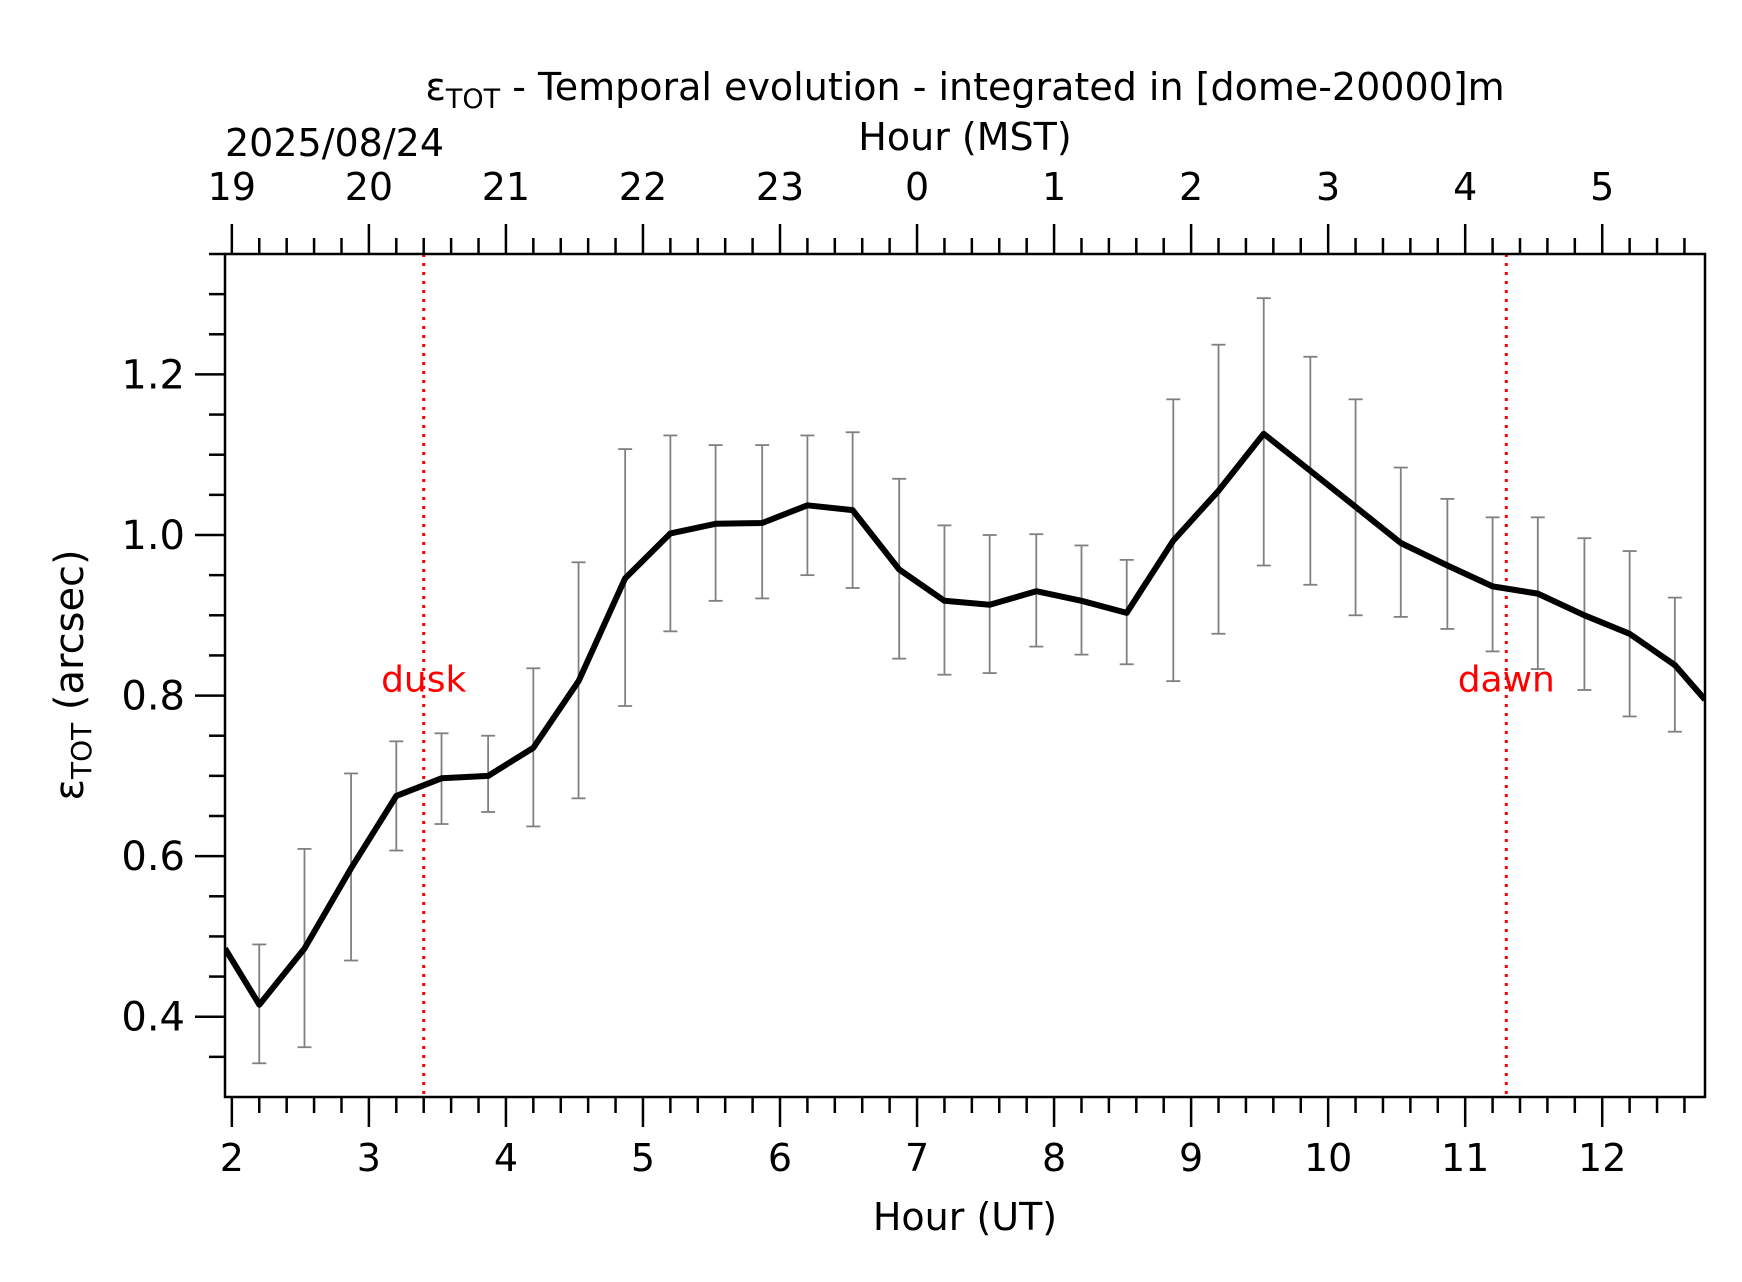 This screenshot has width=1742, height=1282. What do you see at coordinates (153, 536) in the screenshot?
I see `y-tick-label: 1.0` at bounding box center [153, 536].